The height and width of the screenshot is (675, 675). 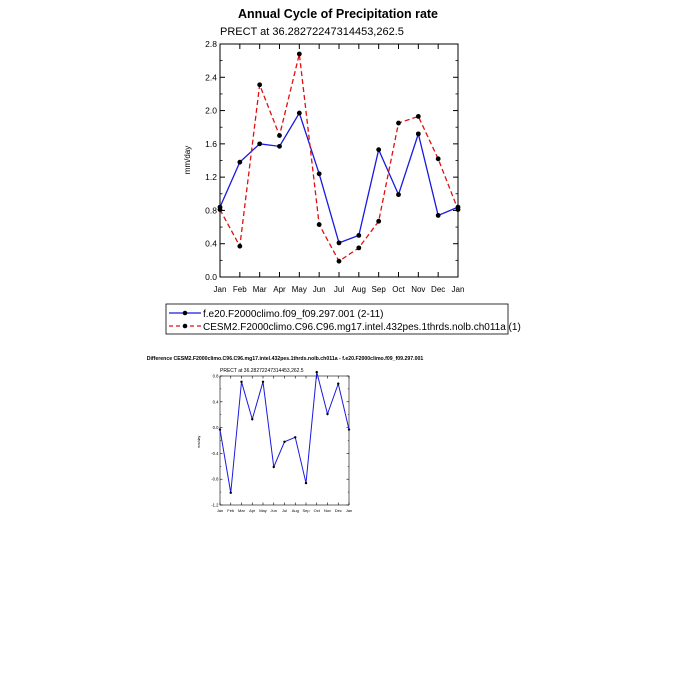 What do you see at coordinates (211, 244) in the screenshot?
I see `main-ytick-label: 0.4` at bounding box center [211, 244].